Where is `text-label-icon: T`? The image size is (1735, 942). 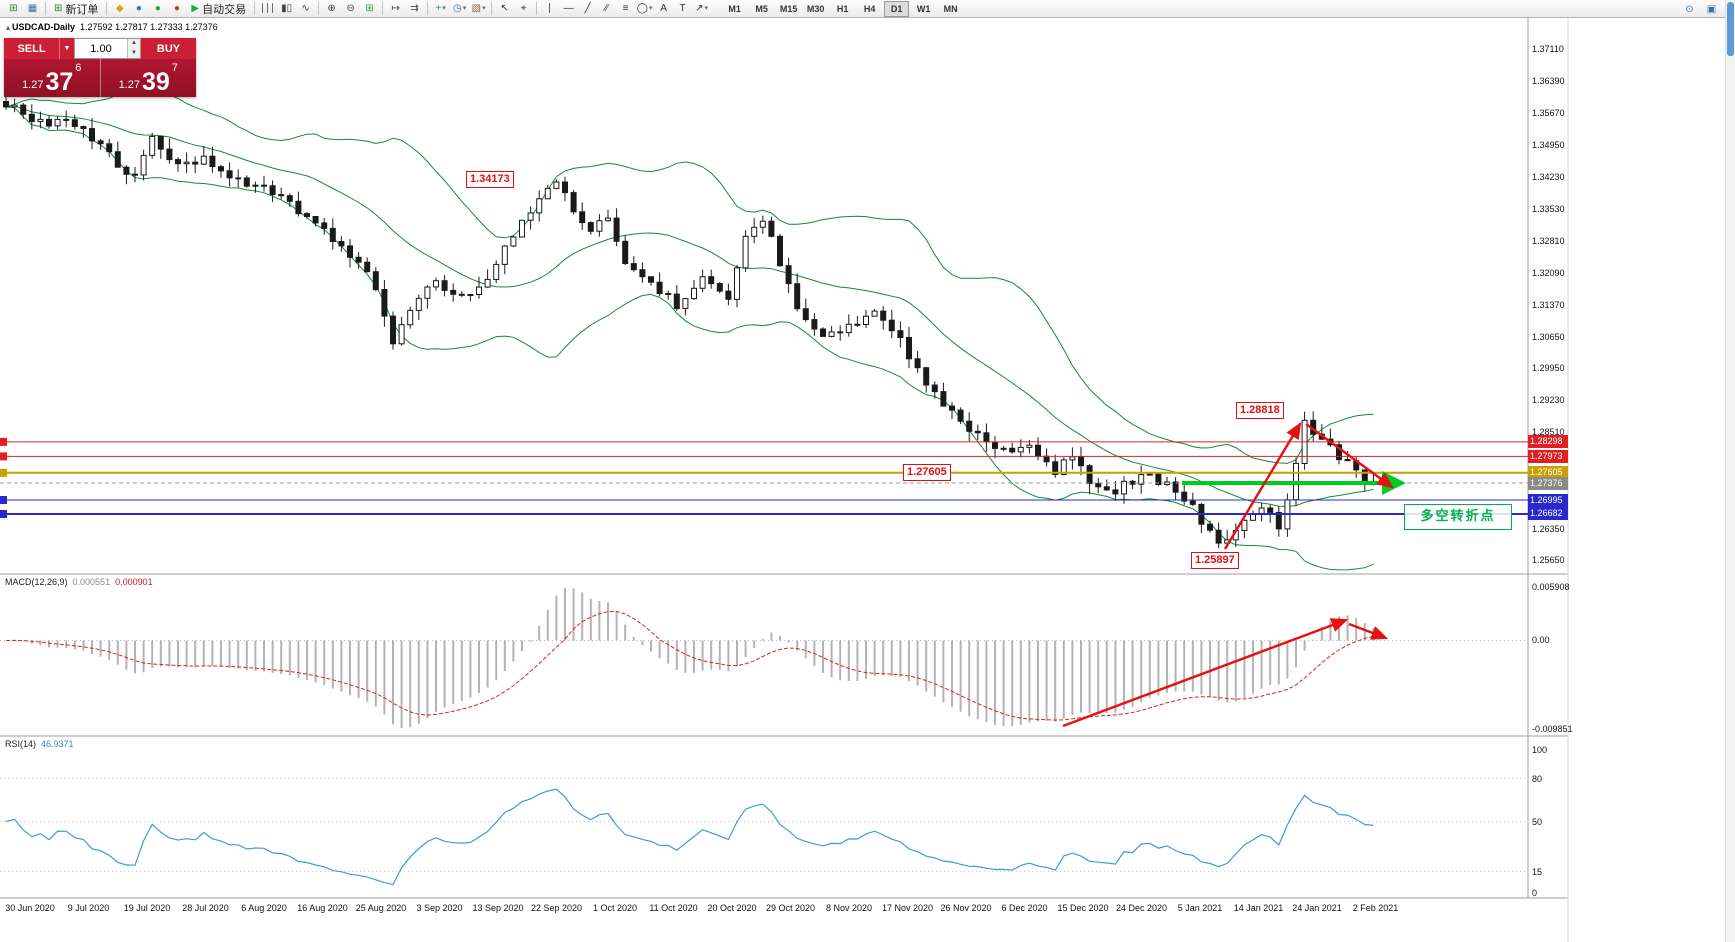 text-label-icon: T is located at coordinates (682, 8).